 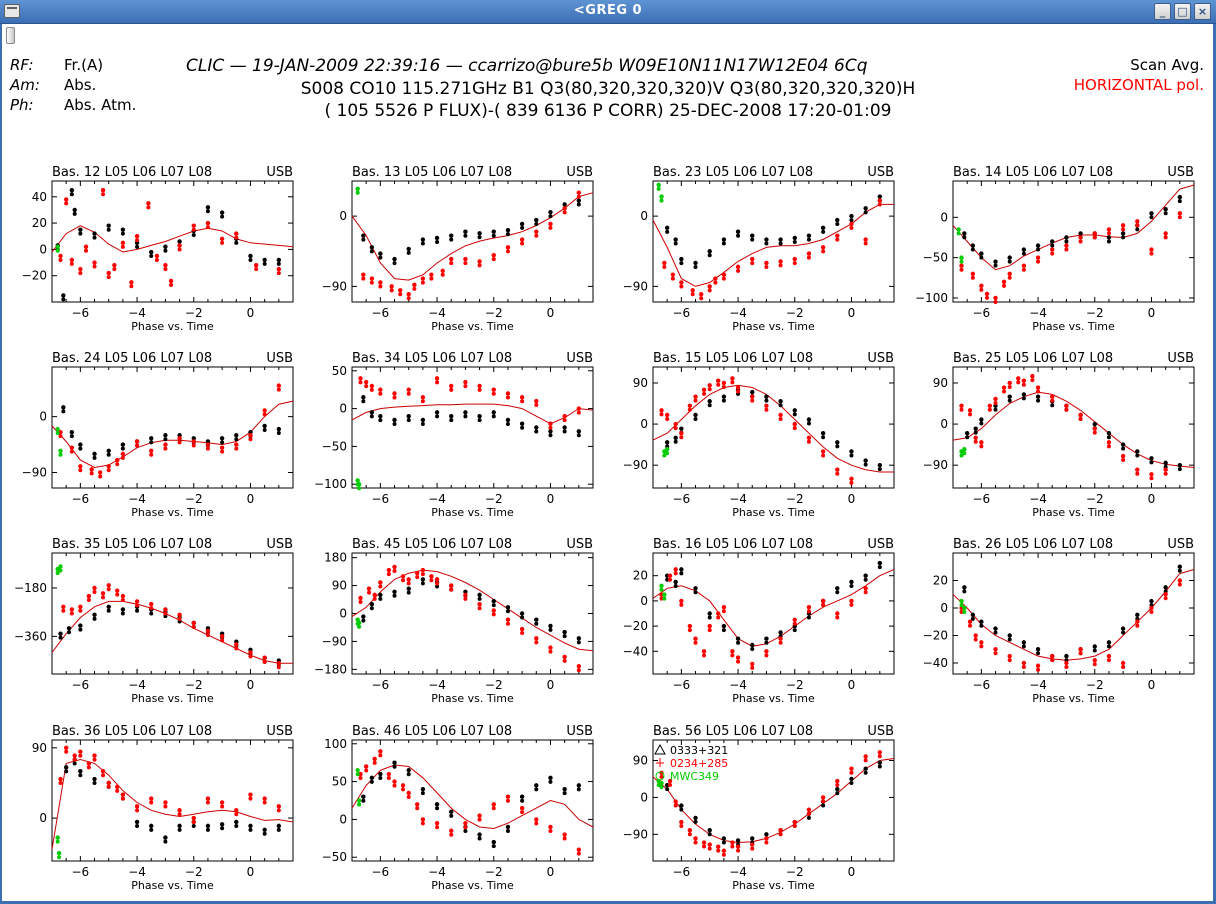 I want to click on window-border-left, so click(x=1, y=464).